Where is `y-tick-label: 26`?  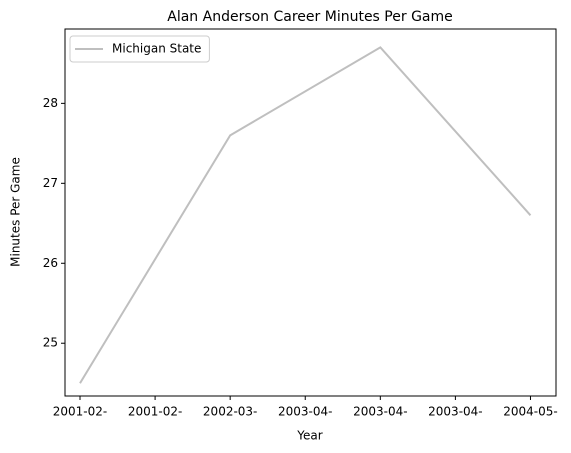
y-tick-label: 26 is located at coordinates (50, 263).